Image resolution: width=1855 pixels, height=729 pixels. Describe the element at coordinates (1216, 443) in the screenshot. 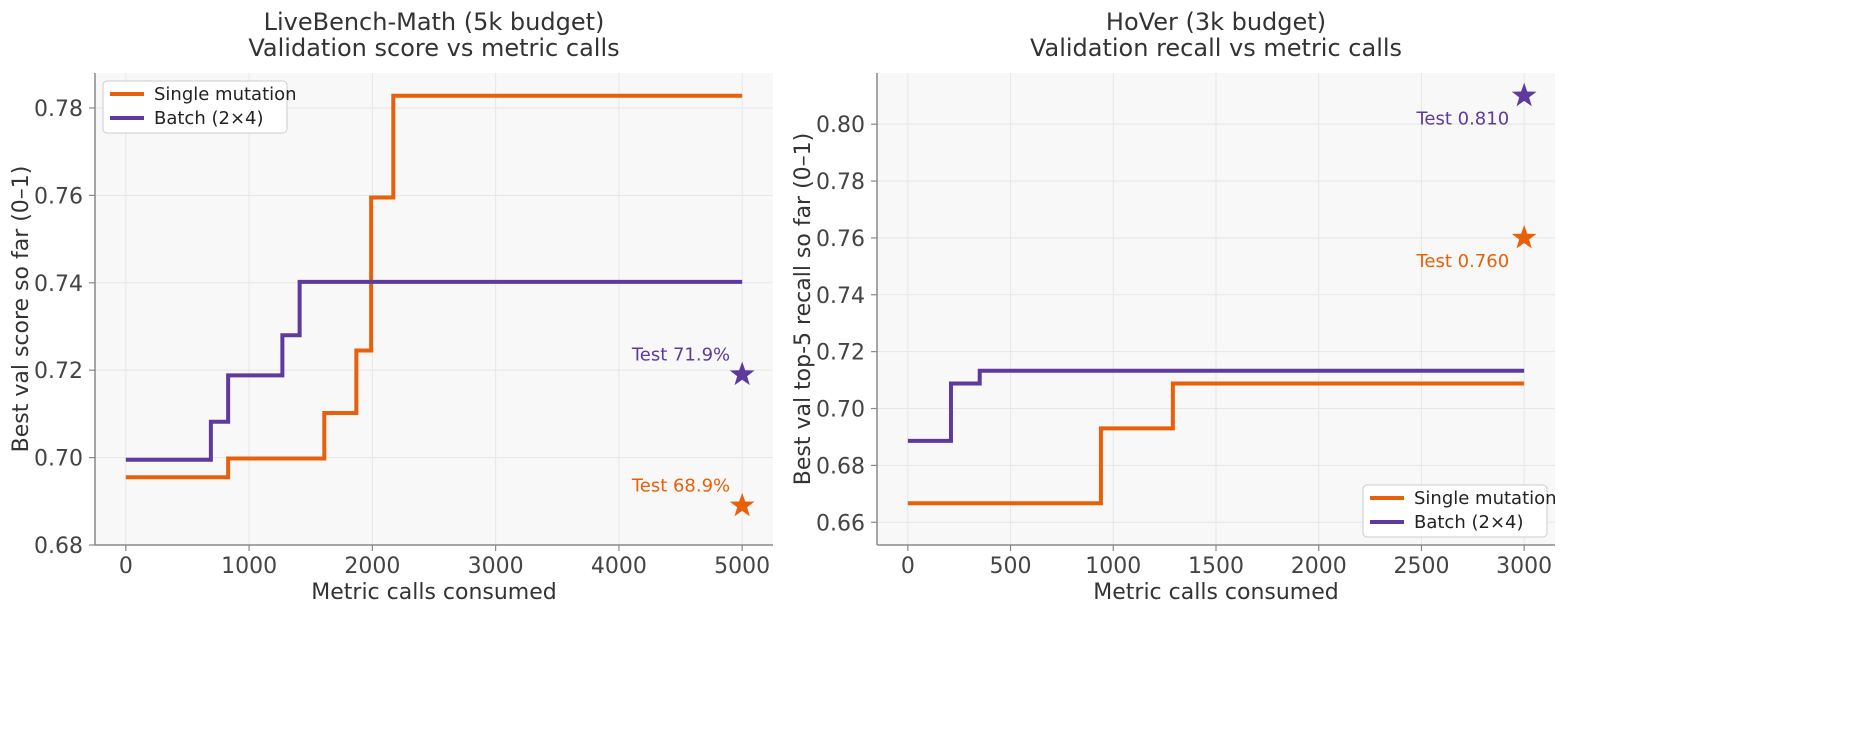

I see `series-line-single-mutation` at that location.